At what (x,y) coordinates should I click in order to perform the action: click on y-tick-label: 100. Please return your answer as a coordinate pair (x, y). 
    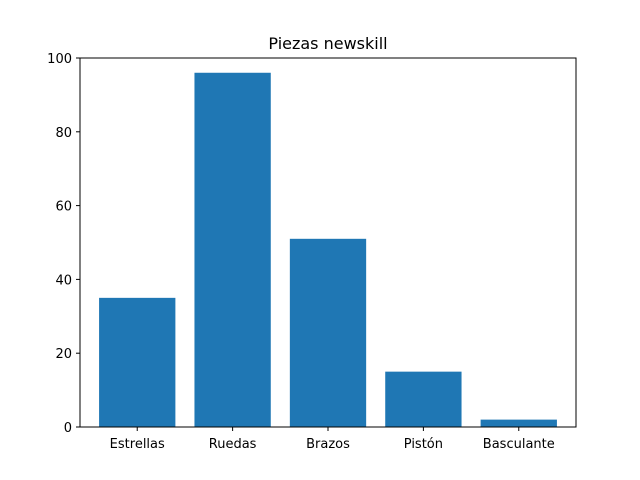
    Looking at the image, I should click on (59, 59).